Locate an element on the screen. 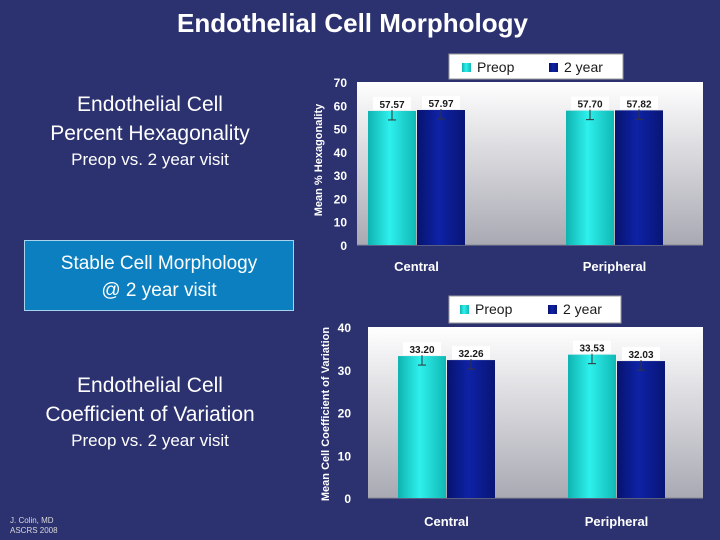 Image resolution: width=720 pixels, height=540 pixels. credit: J. Colin, MD ASCRS 2008 is located at coordinates (34, 526).